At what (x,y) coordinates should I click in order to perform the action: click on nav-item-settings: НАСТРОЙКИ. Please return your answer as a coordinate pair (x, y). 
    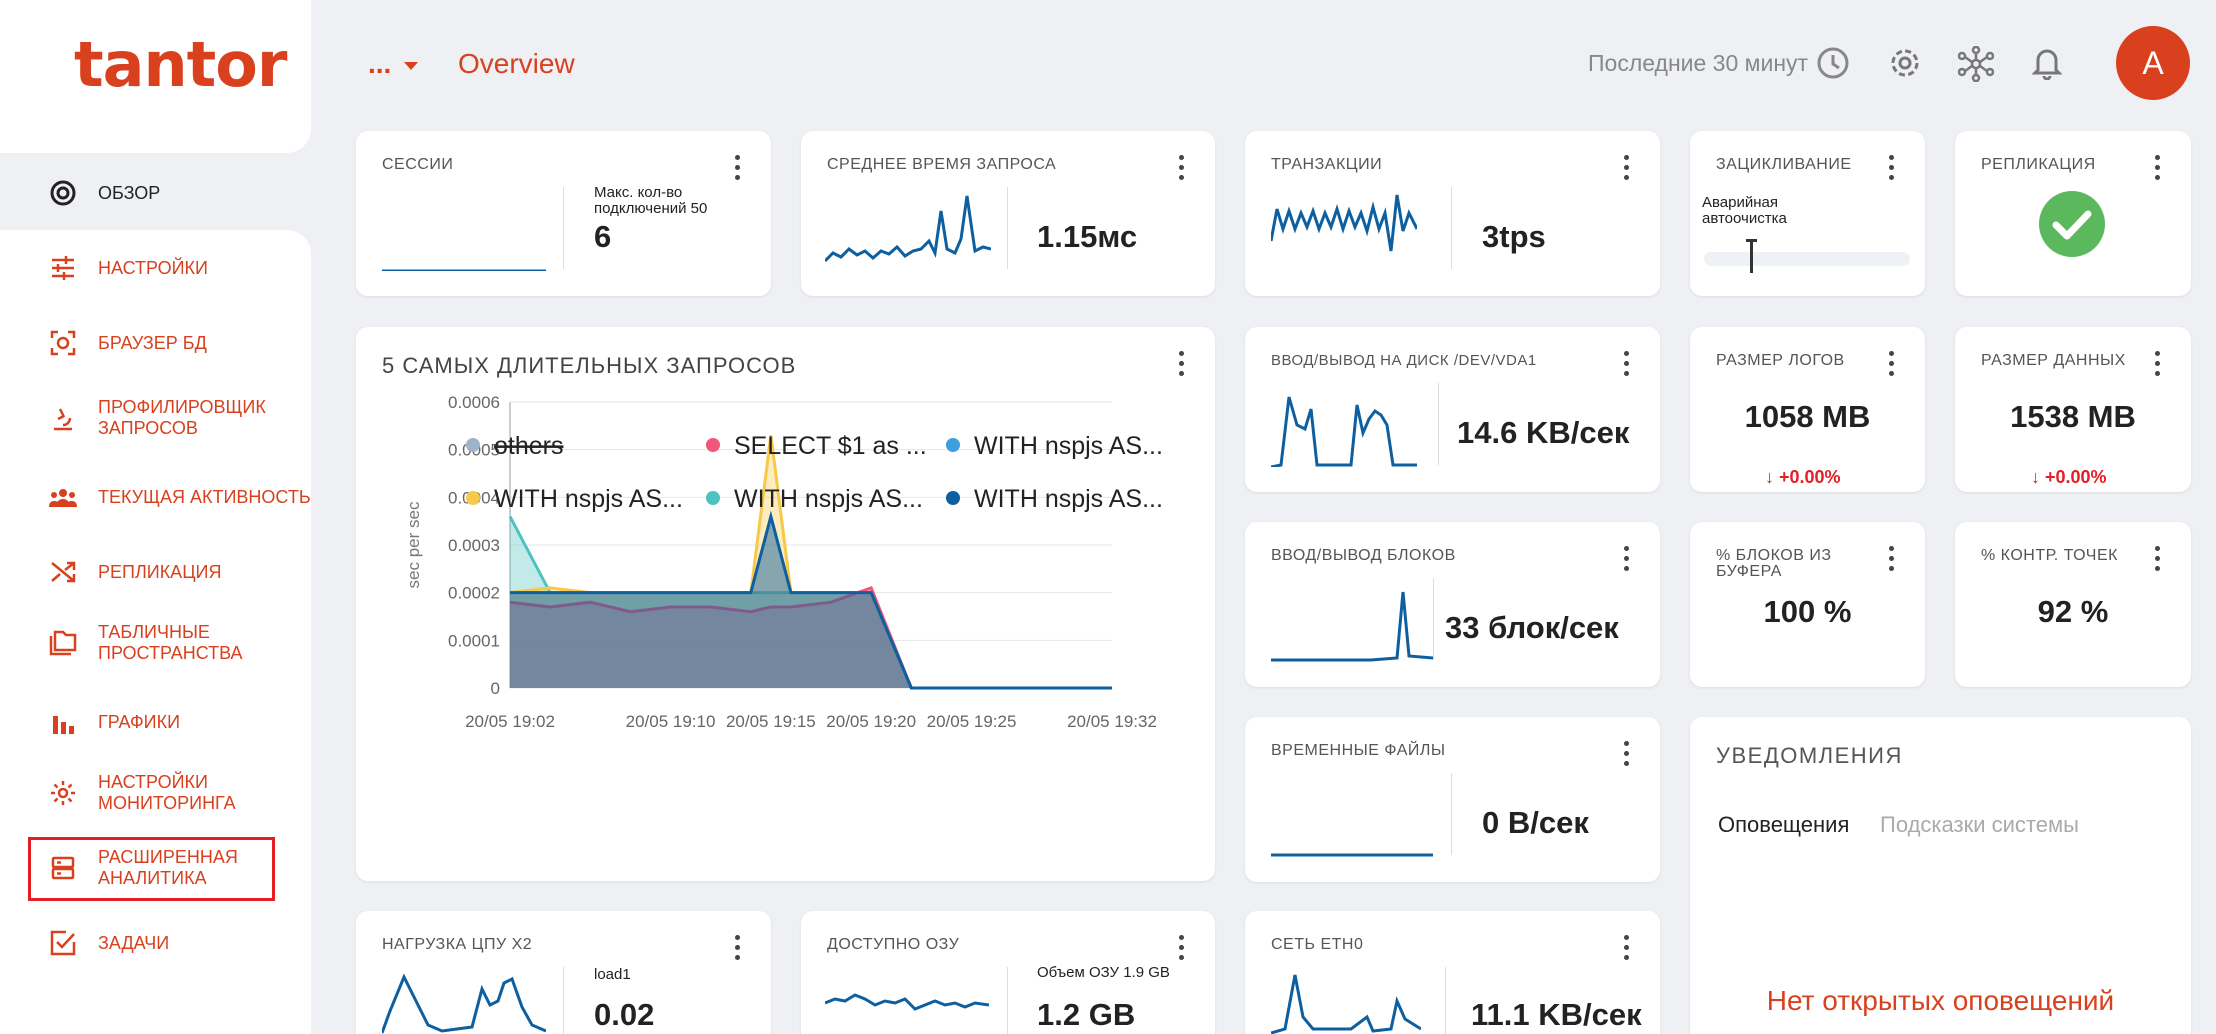
    Looking at the image, I should click on (128, 268).